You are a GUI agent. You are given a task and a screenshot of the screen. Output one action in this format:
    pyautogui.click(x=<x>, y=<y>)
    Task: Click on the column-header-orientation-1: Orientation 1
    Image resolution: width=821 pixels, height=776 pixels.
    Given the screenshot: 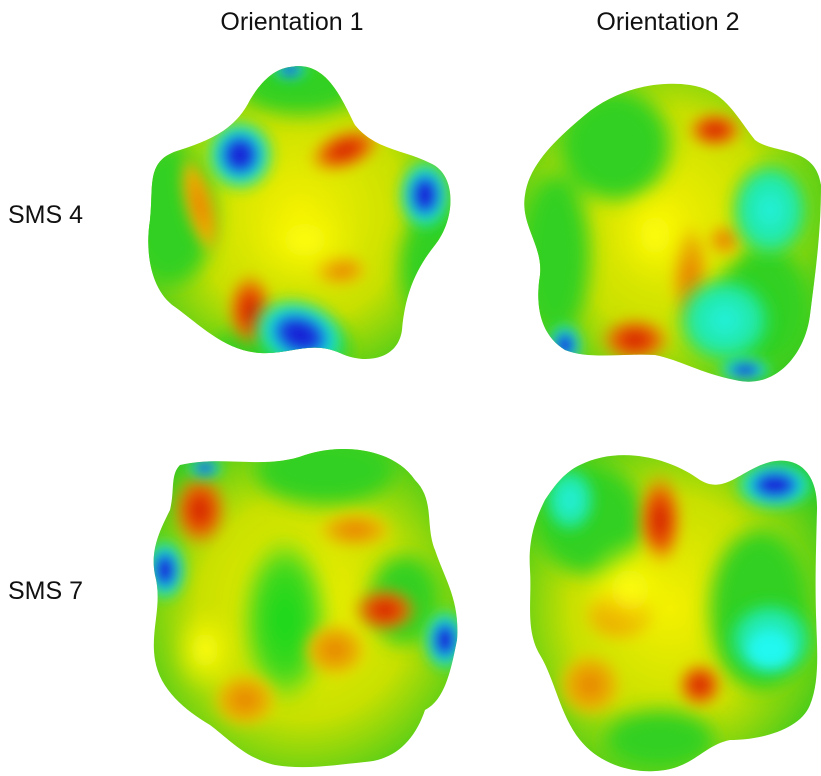 What is the action you would take?
    pyautogui.click(x=292, y=22)
    